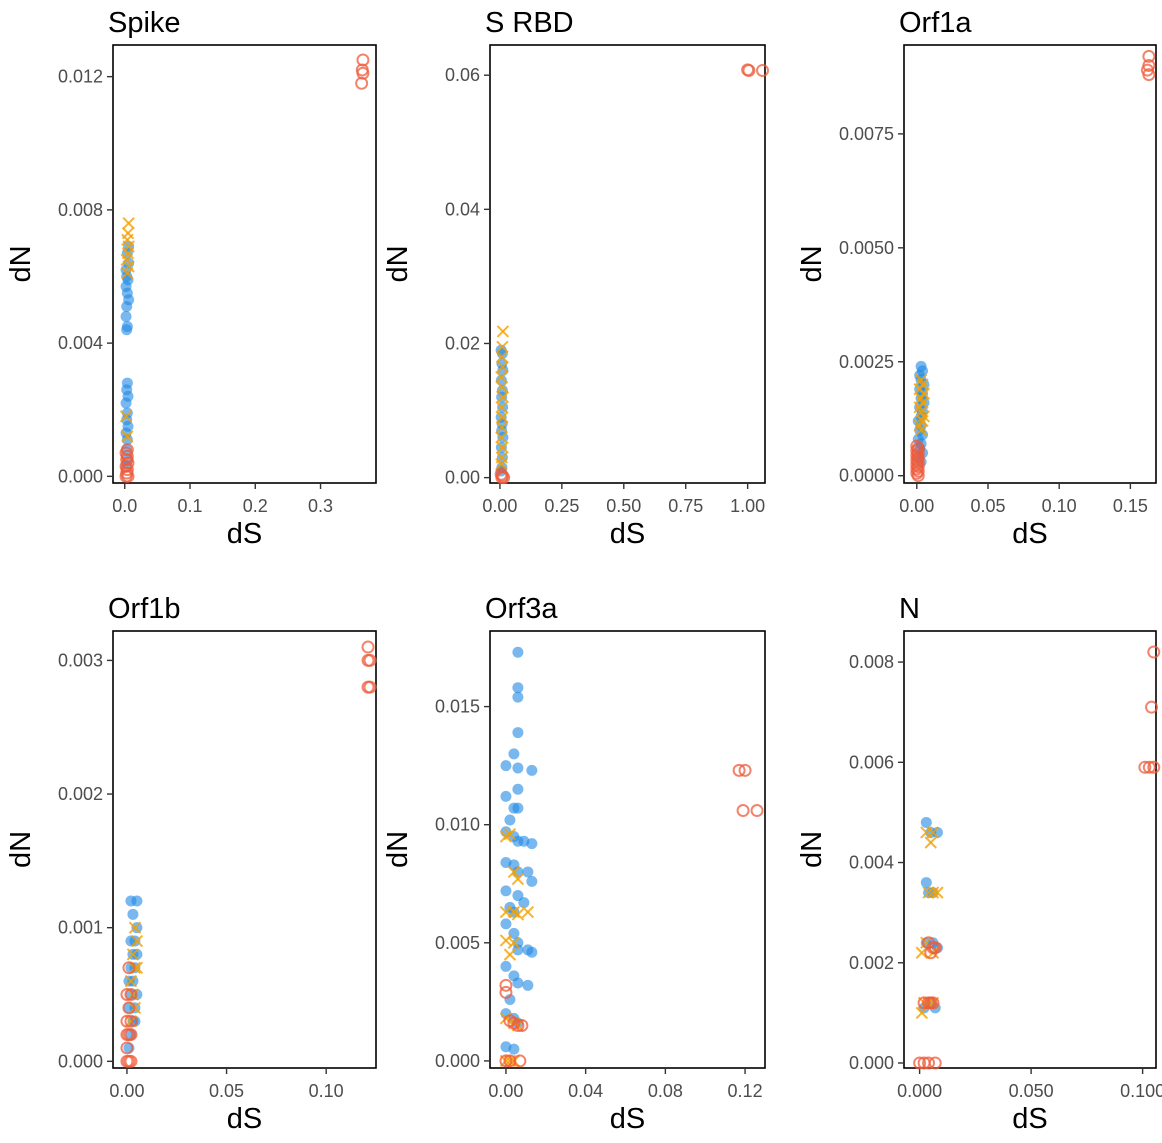 The image size is (1162, 1143). Describe the element at coordinates (457, 707) in the screenshot. I see `y-tick-label: 0.015` at that location.